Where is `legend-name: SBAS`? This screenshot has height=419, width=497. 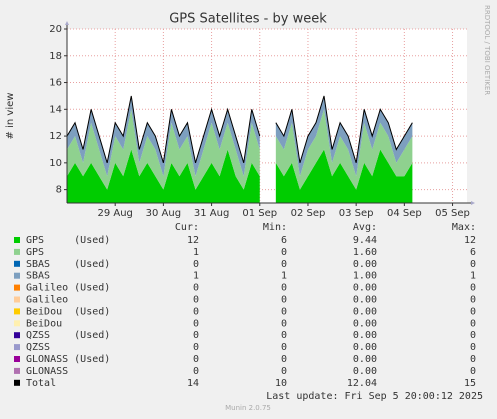
legend-name: SBAS is located at coordinates (38, 276).